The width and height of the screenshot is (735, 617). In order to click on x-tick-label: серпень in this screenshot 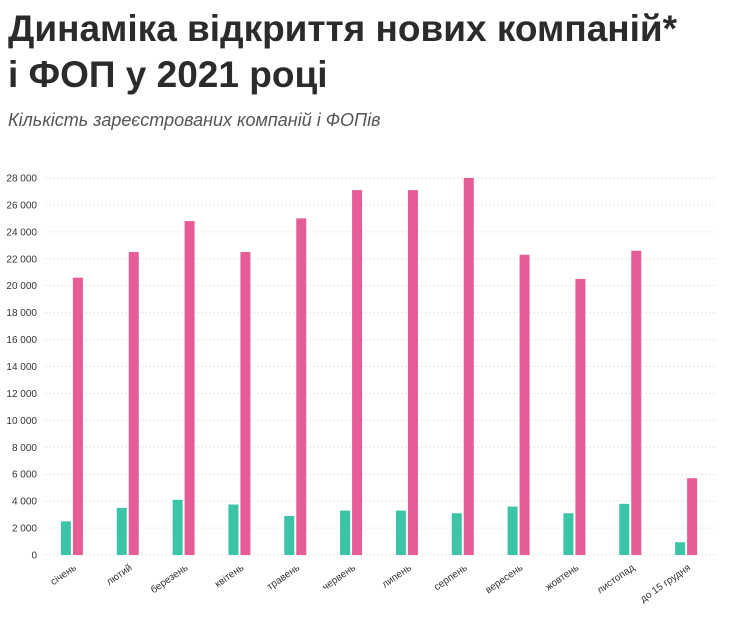, I will do `click(450, 577)`.